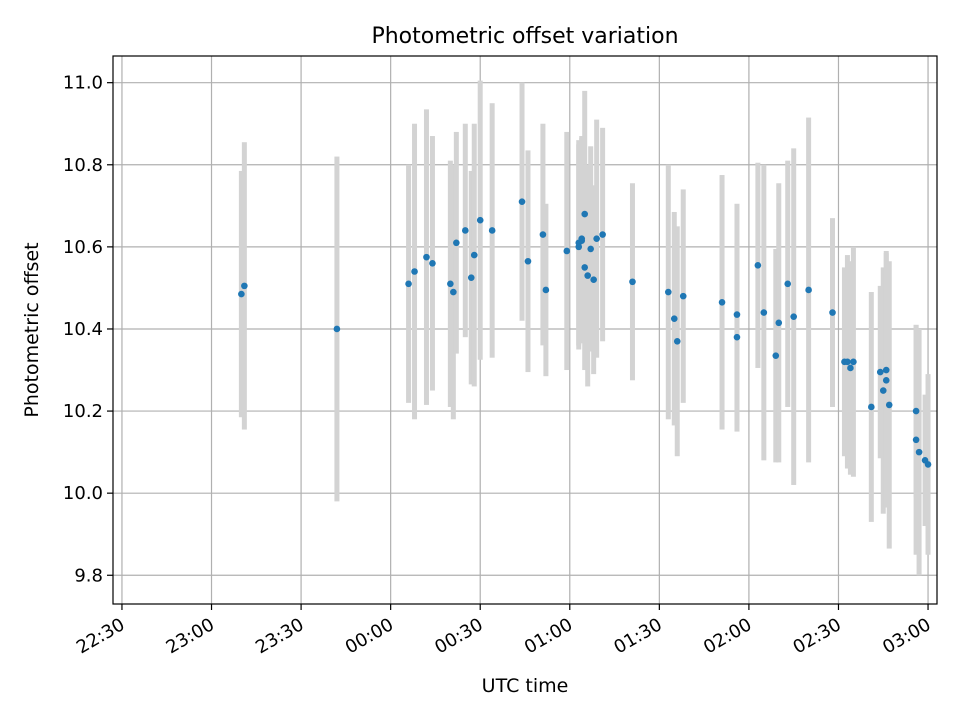 This screenshot has height=720, width=960. I want to click on x-axis-title: UTC time, so click(525, 686).